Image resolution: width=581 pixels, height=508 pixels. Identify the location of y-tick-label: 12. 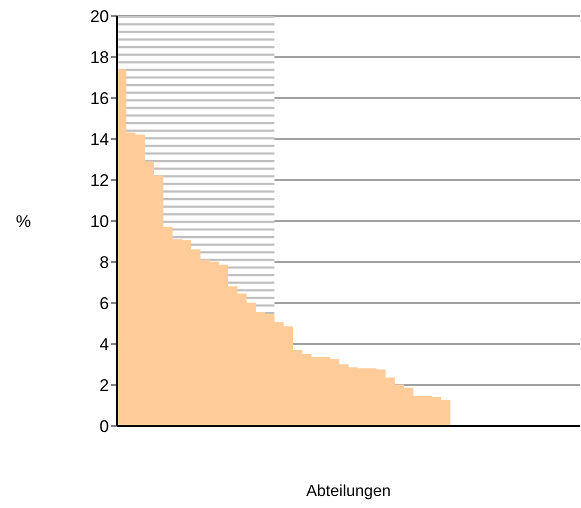
(99, 180).